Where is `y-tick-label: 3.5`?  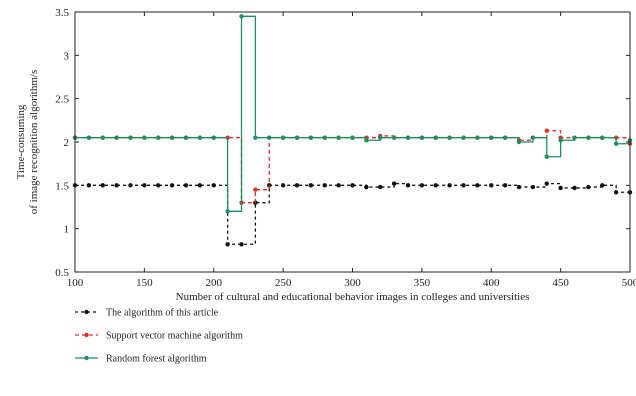
y-tick-label: 3.5 is located at coordinates (62, 13).